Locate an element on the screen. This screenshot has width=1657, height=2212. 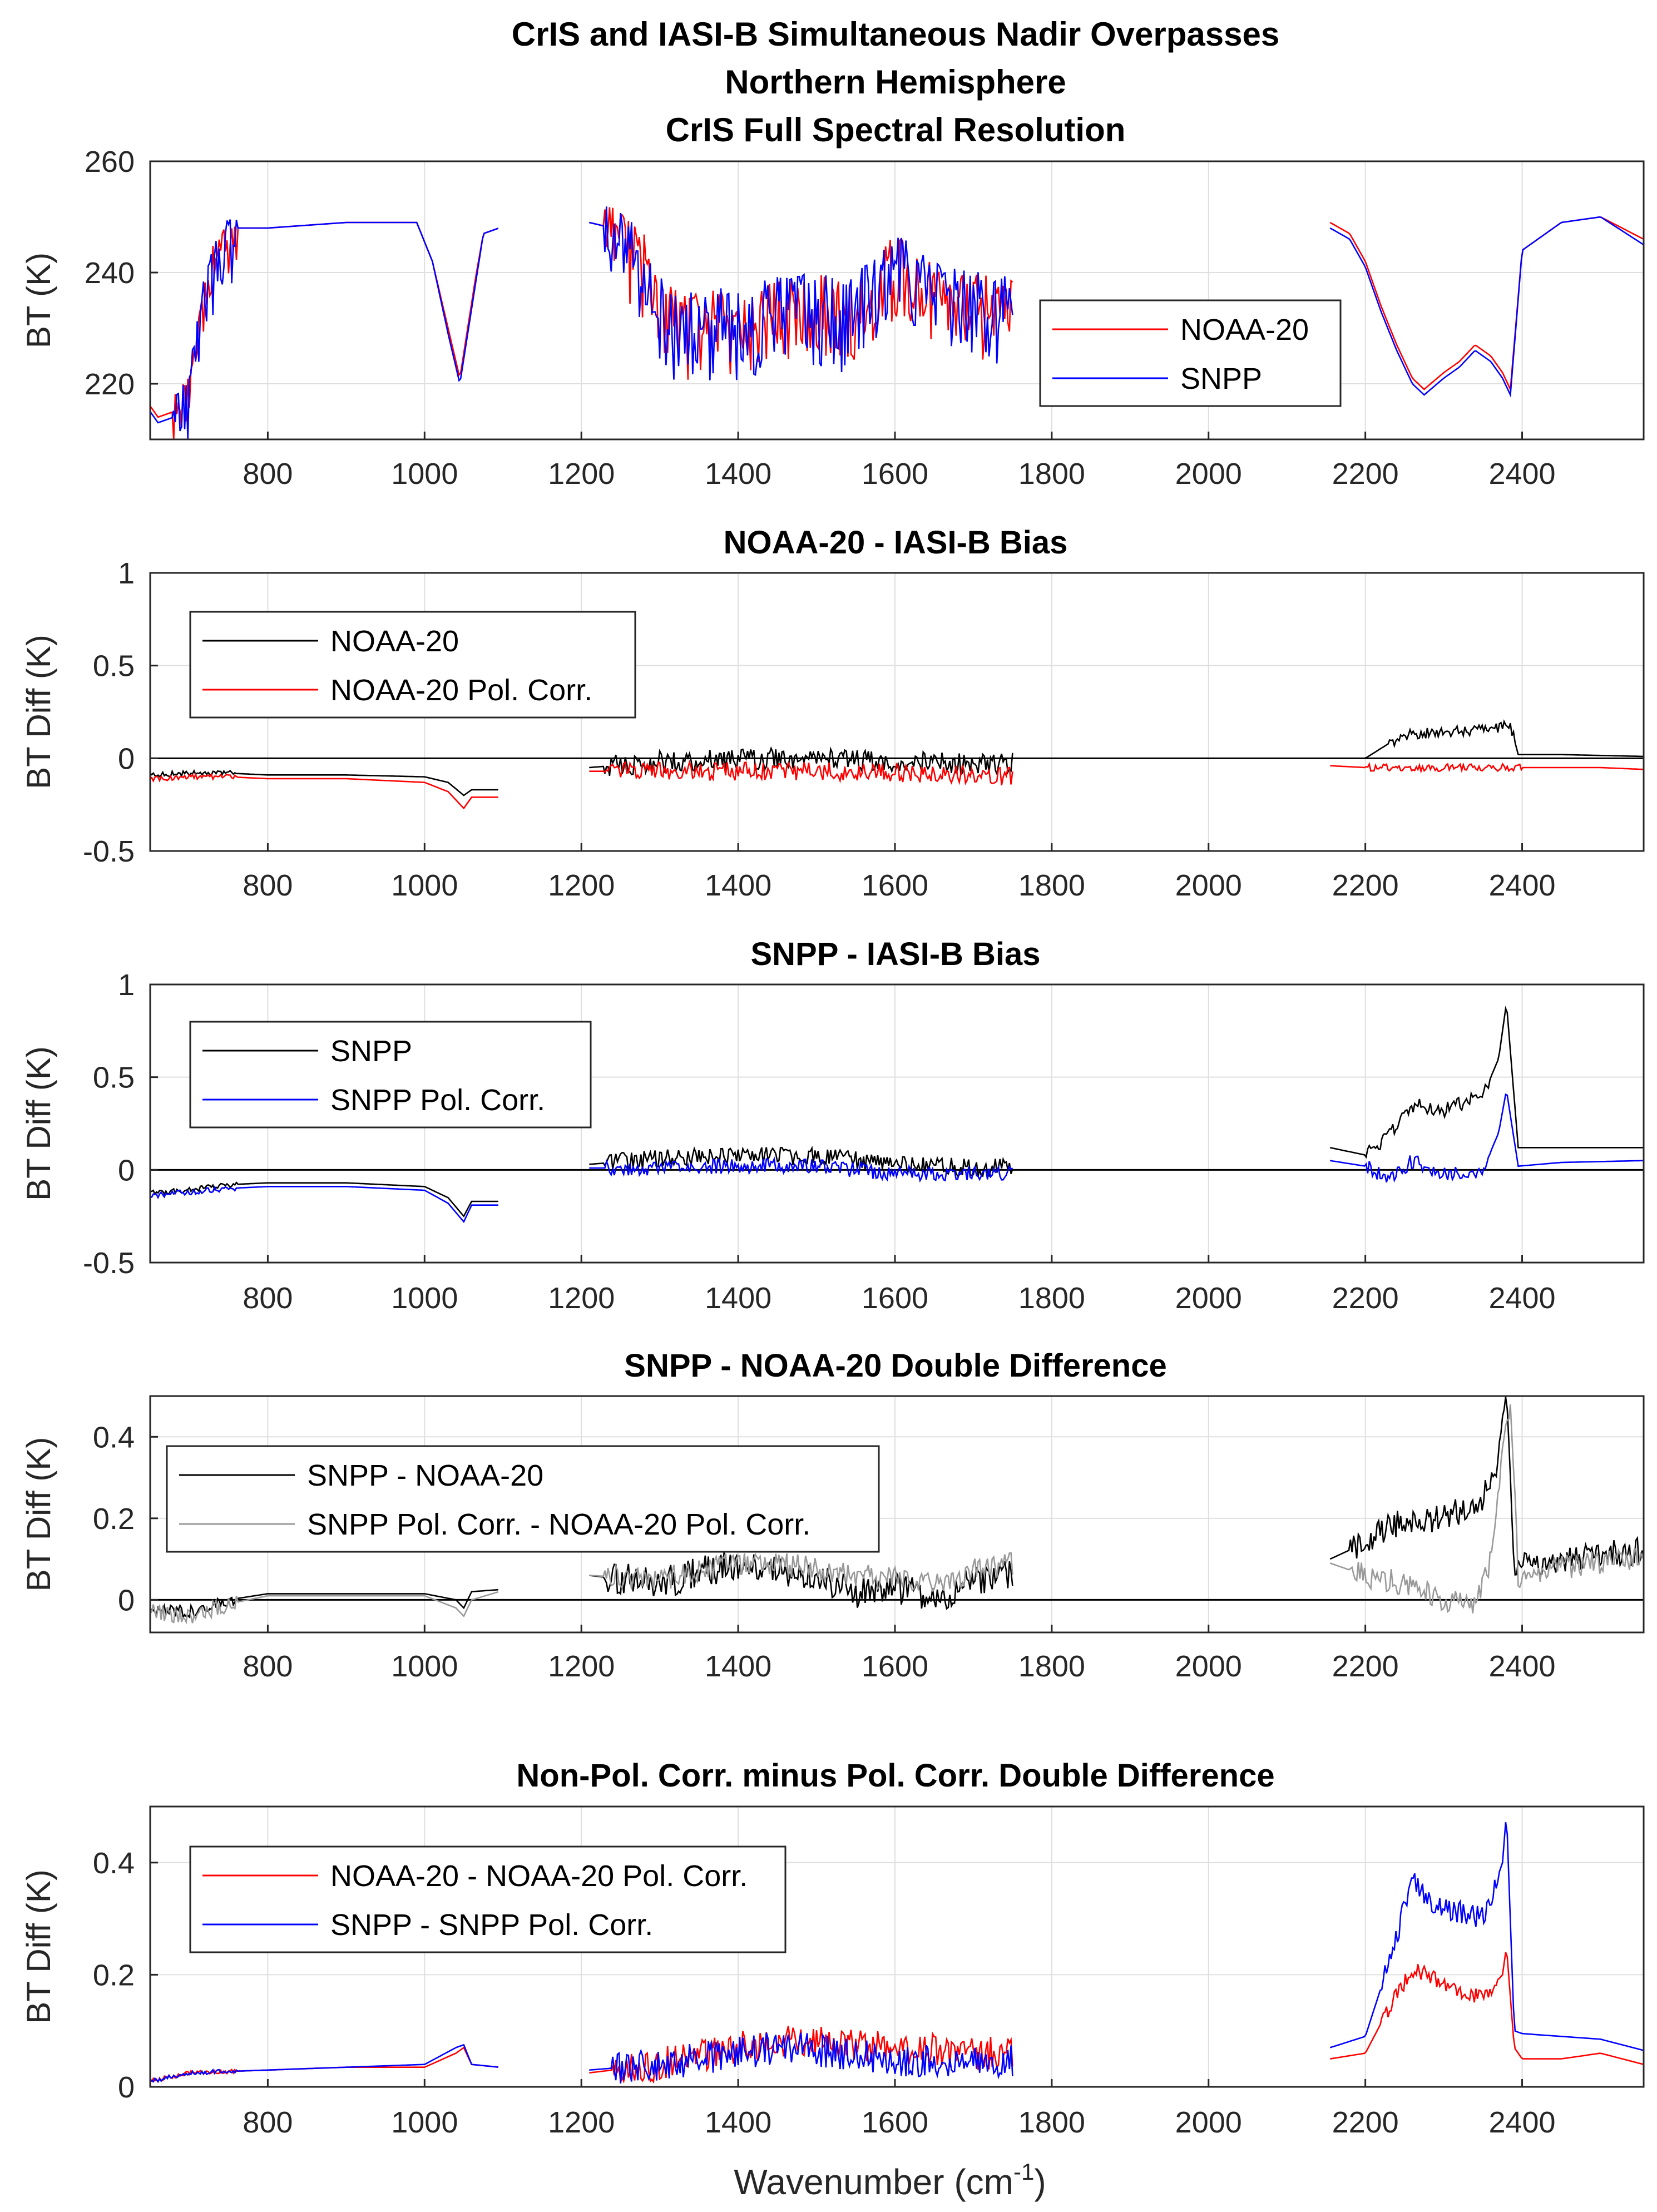
series-snpp-pol-corr-noaa-20-pol-corr- is located at coordinates (898, 1514).